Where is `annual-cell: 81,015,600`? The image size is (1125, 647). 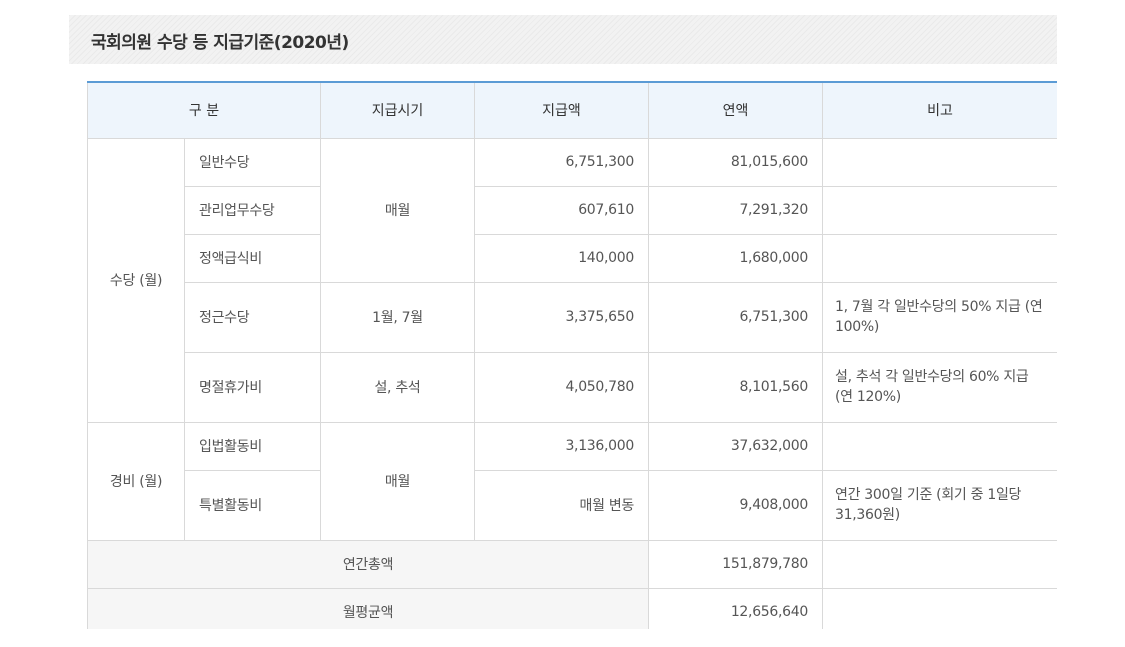 annual-cell: 81,015,600 is located at coordinates (735, 162).